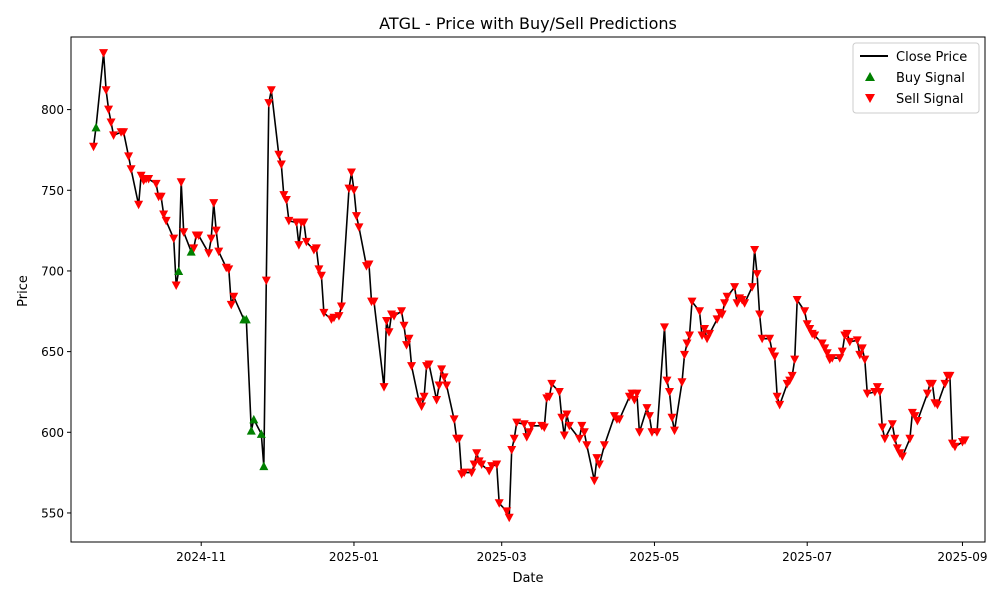 This screenshot has width=1000, height=604. I want to click on x-tick-label: 2025-01, so click(354, 557).